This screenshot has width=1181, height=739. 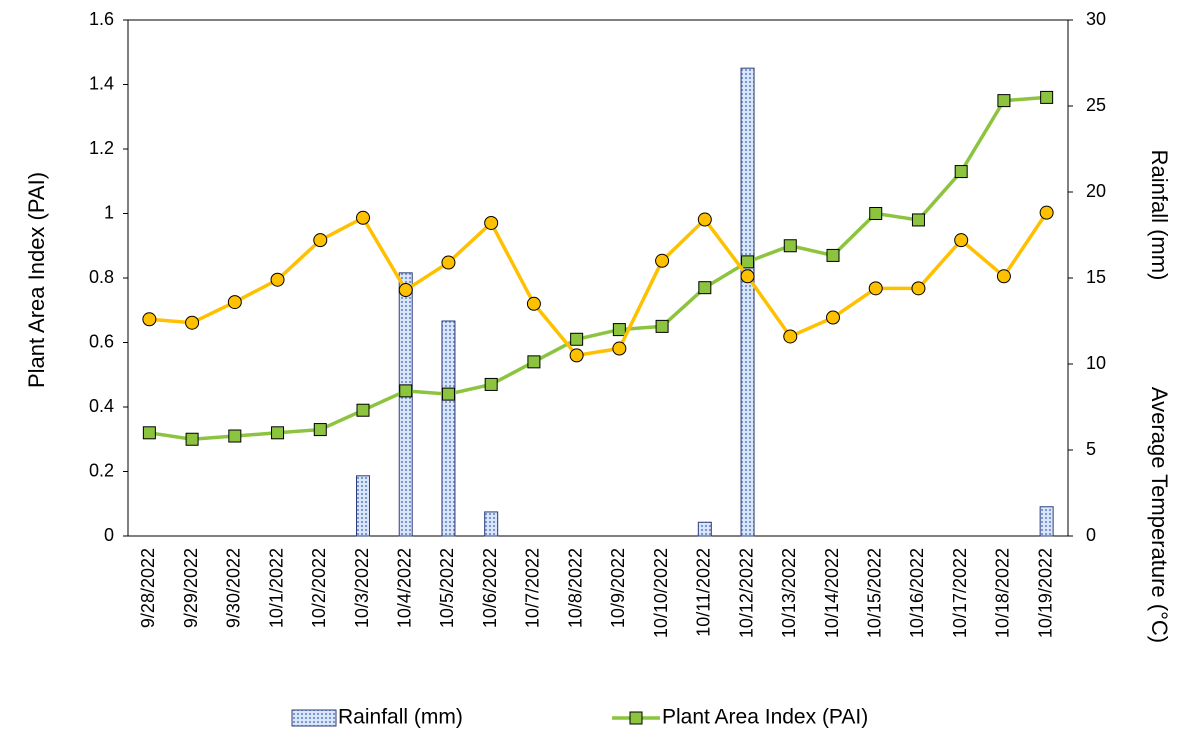 I want to click on y2-tick-label: 10, so click(x=1096, y=363).